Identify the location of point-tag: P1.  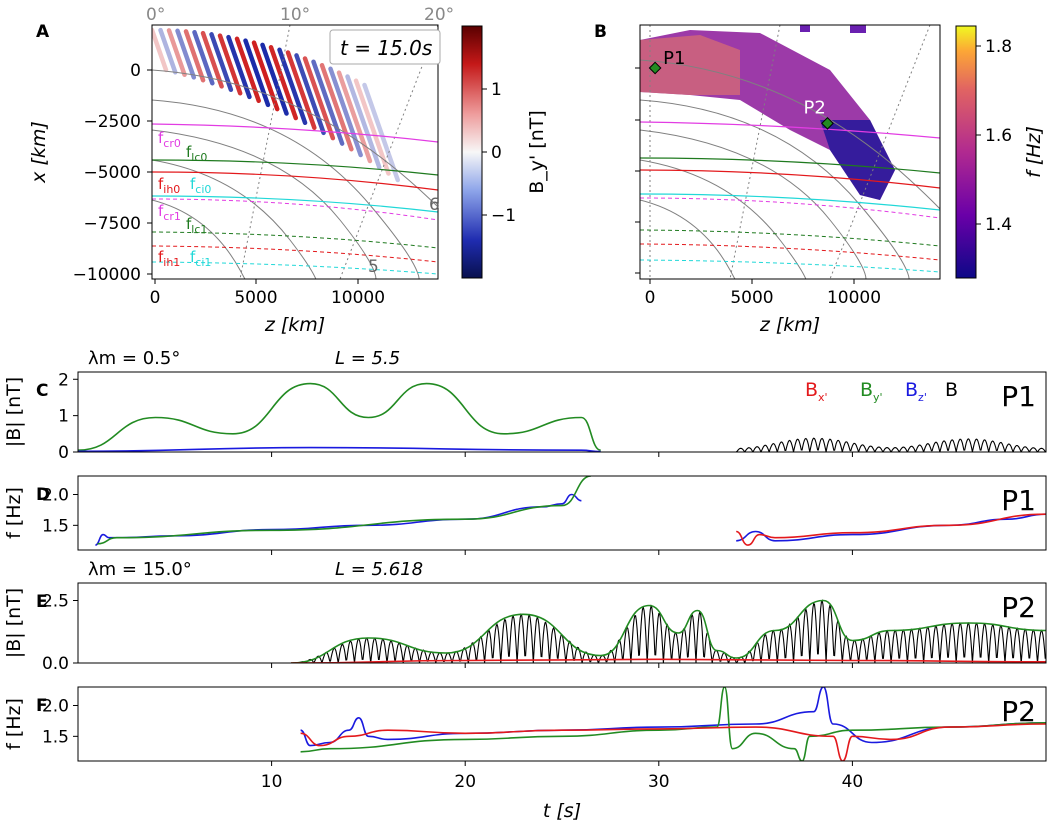
(1018, 500).